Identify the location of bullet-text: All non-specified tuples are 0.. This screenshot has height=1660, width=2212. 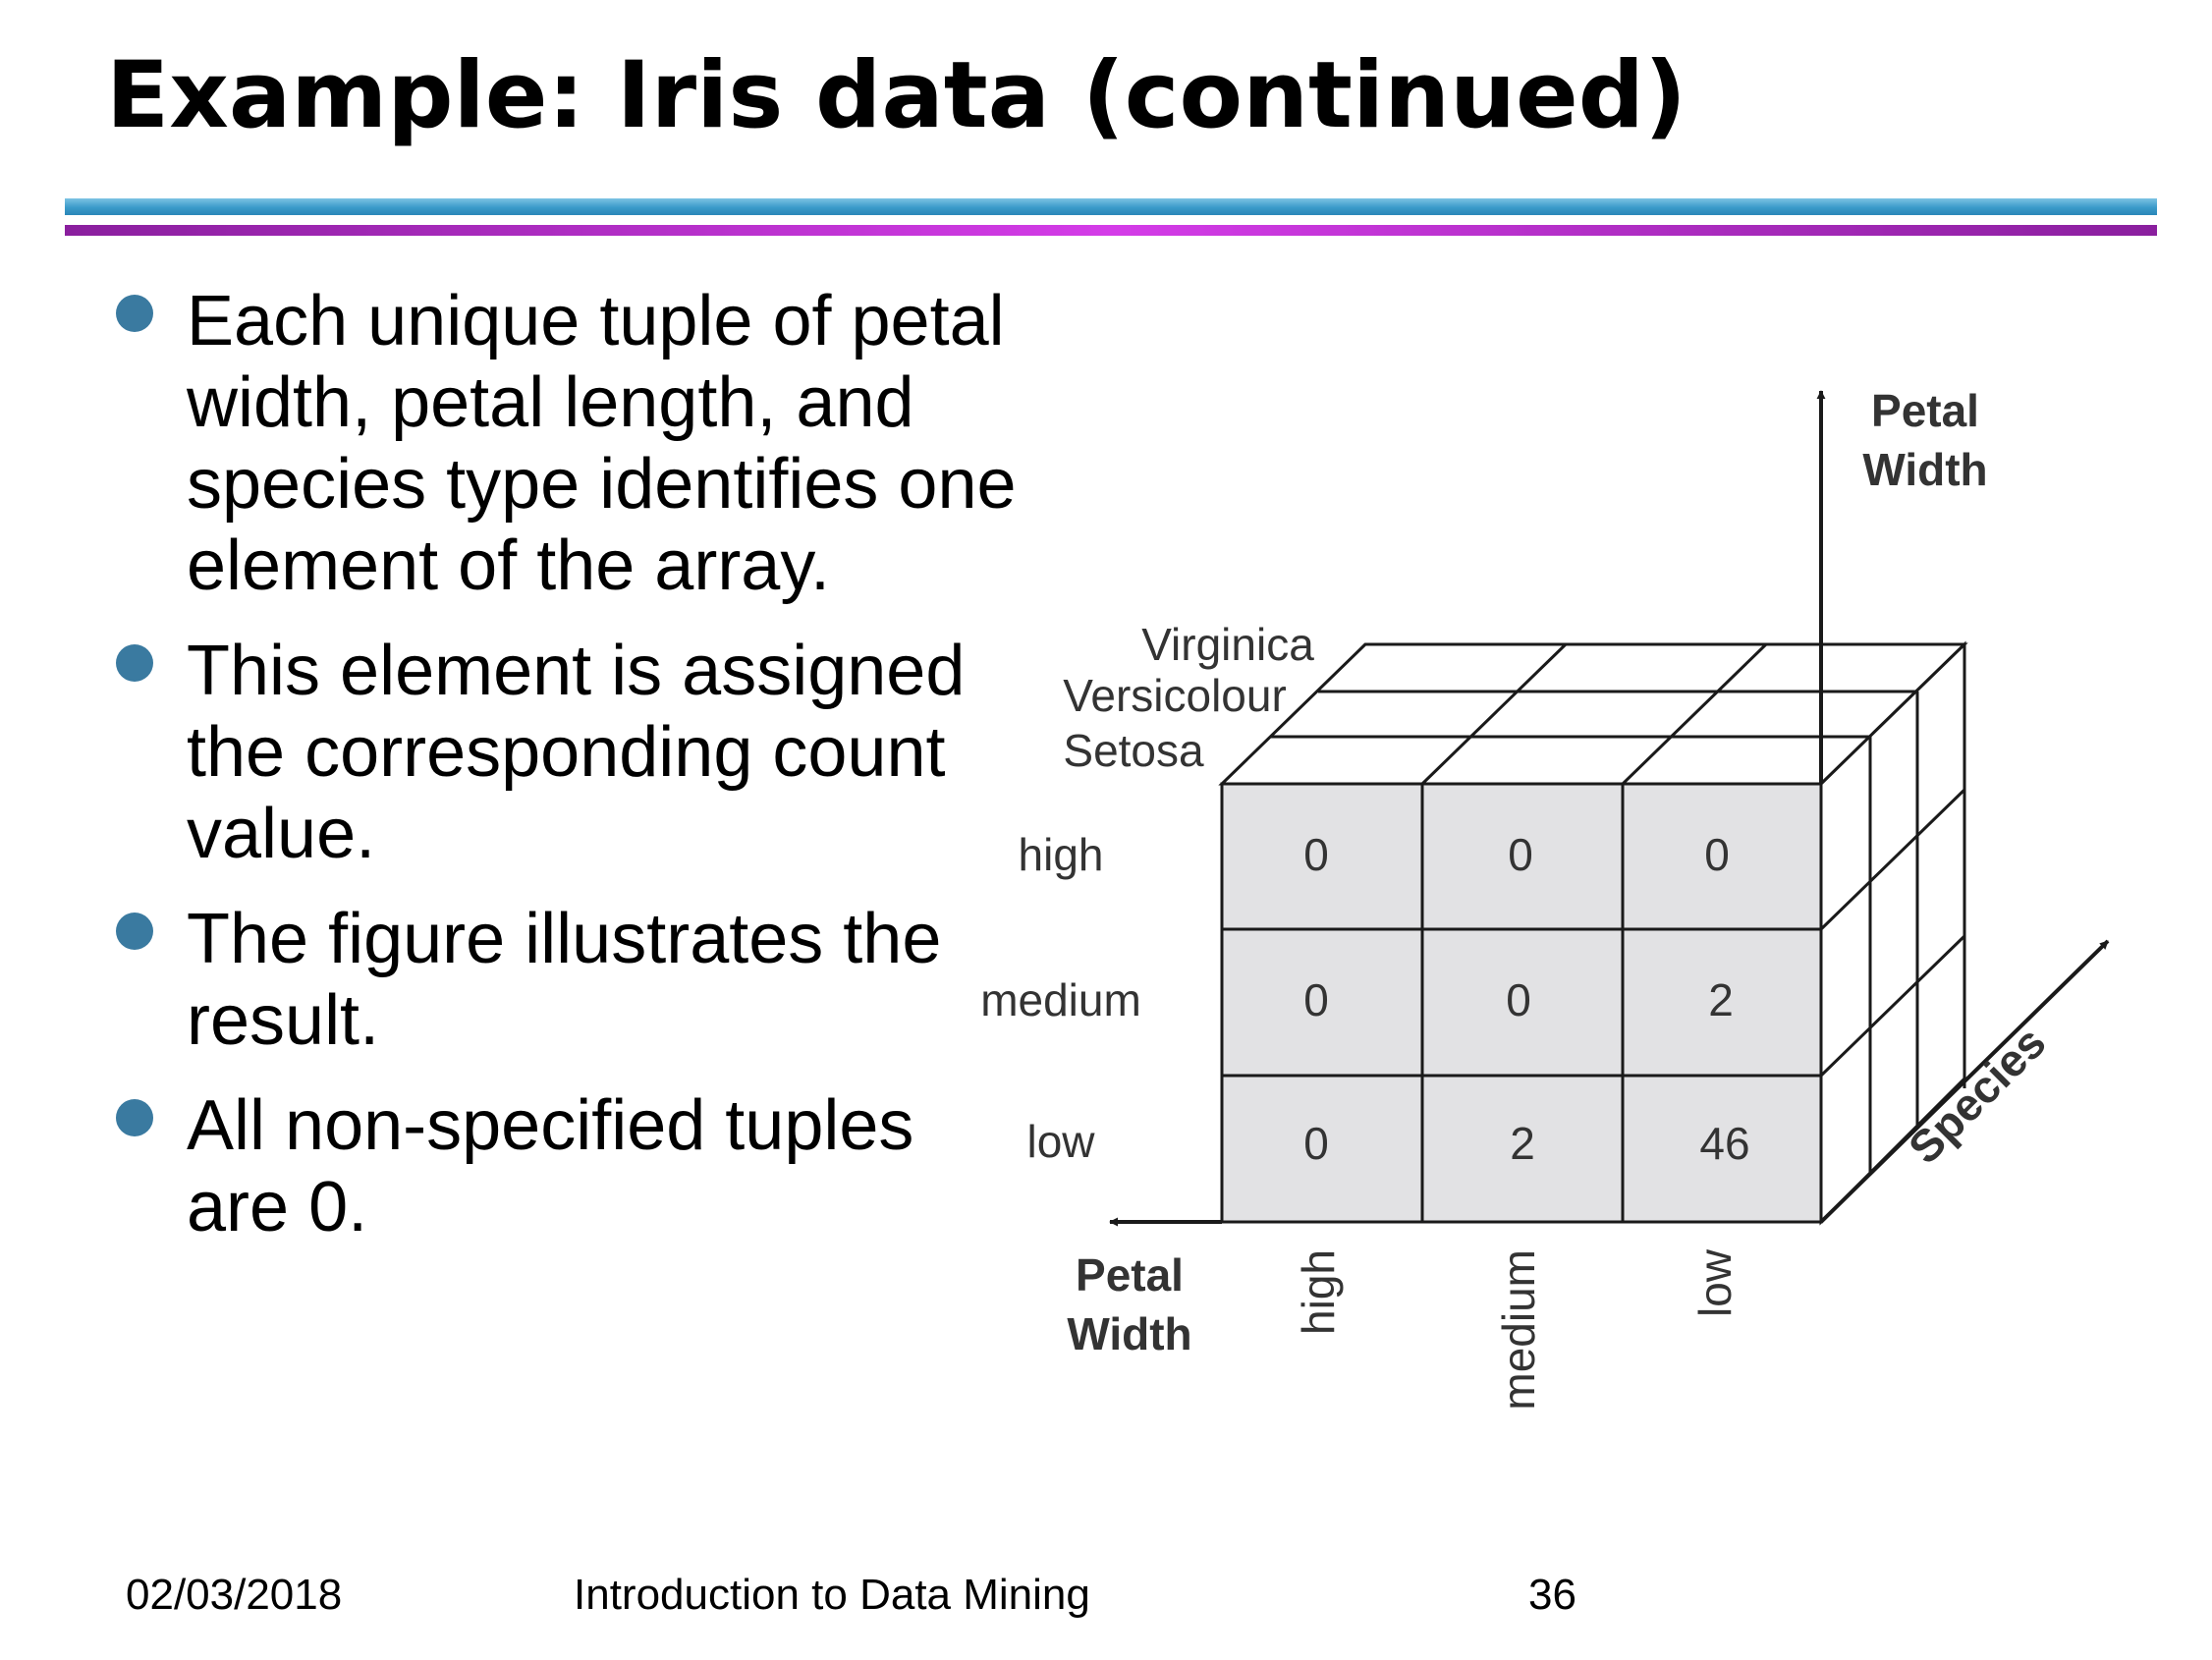
(550, 1166).